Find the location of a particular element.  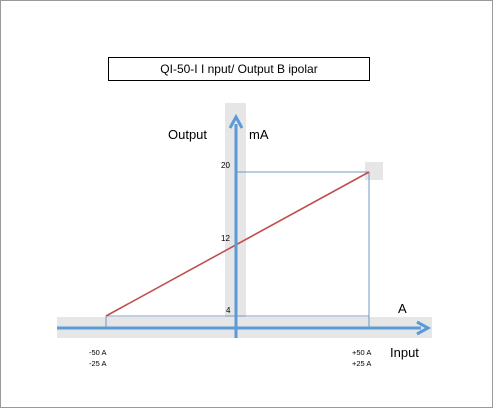

input-unit-label: A is located at coordinates (402, 308).